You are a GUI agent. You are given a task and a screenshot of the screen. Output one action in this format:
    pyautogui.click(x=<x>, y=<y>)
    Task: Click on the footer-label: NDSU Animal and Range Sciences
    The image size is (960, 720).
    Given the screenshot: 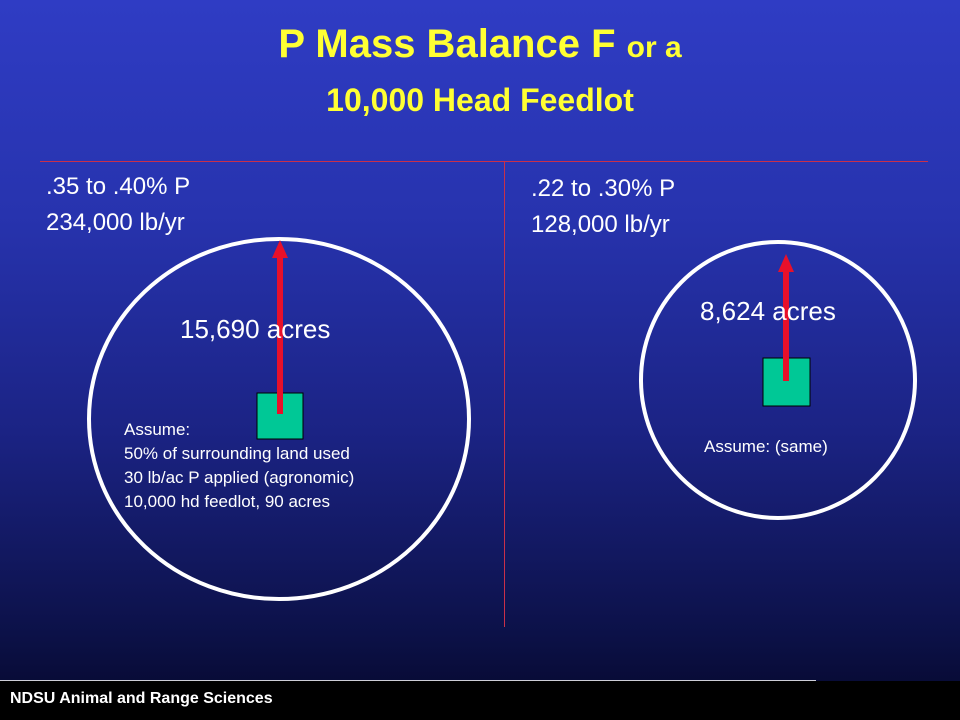 What is the action you would take?
    pyautogui.click(x=141, y=698)
    